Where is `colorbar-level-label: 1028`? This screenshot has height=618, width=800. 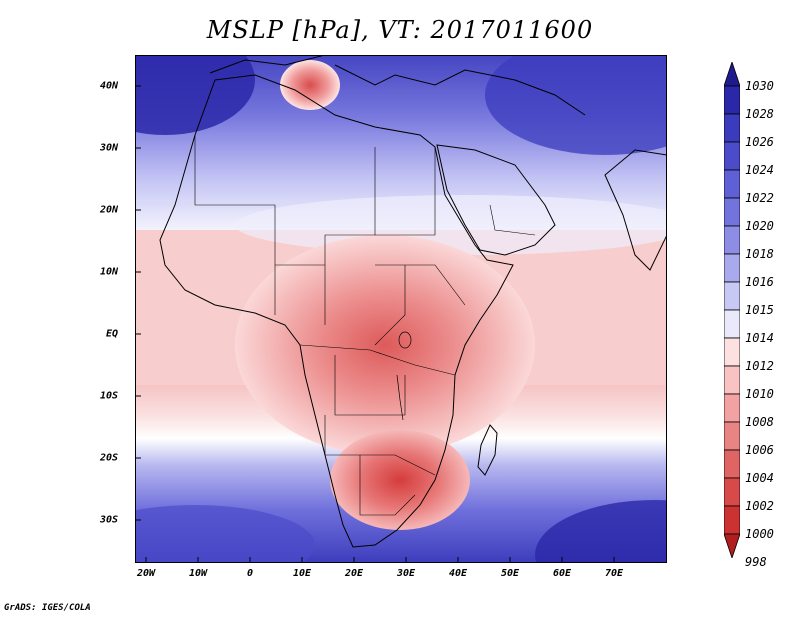 colorbar-level-label: 1028 is located at coordinates (759, 114).